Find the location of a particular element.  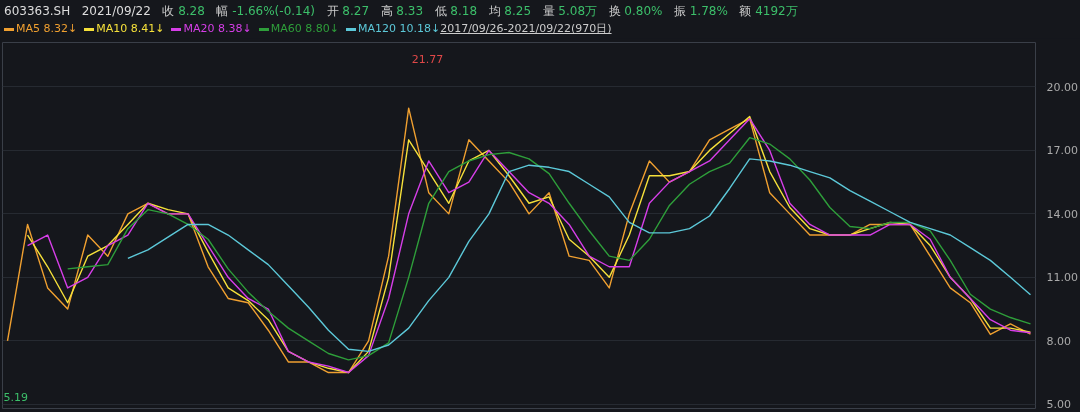

text: 幅 -1.66%(-0.14) is located at coordinates (266, 11).